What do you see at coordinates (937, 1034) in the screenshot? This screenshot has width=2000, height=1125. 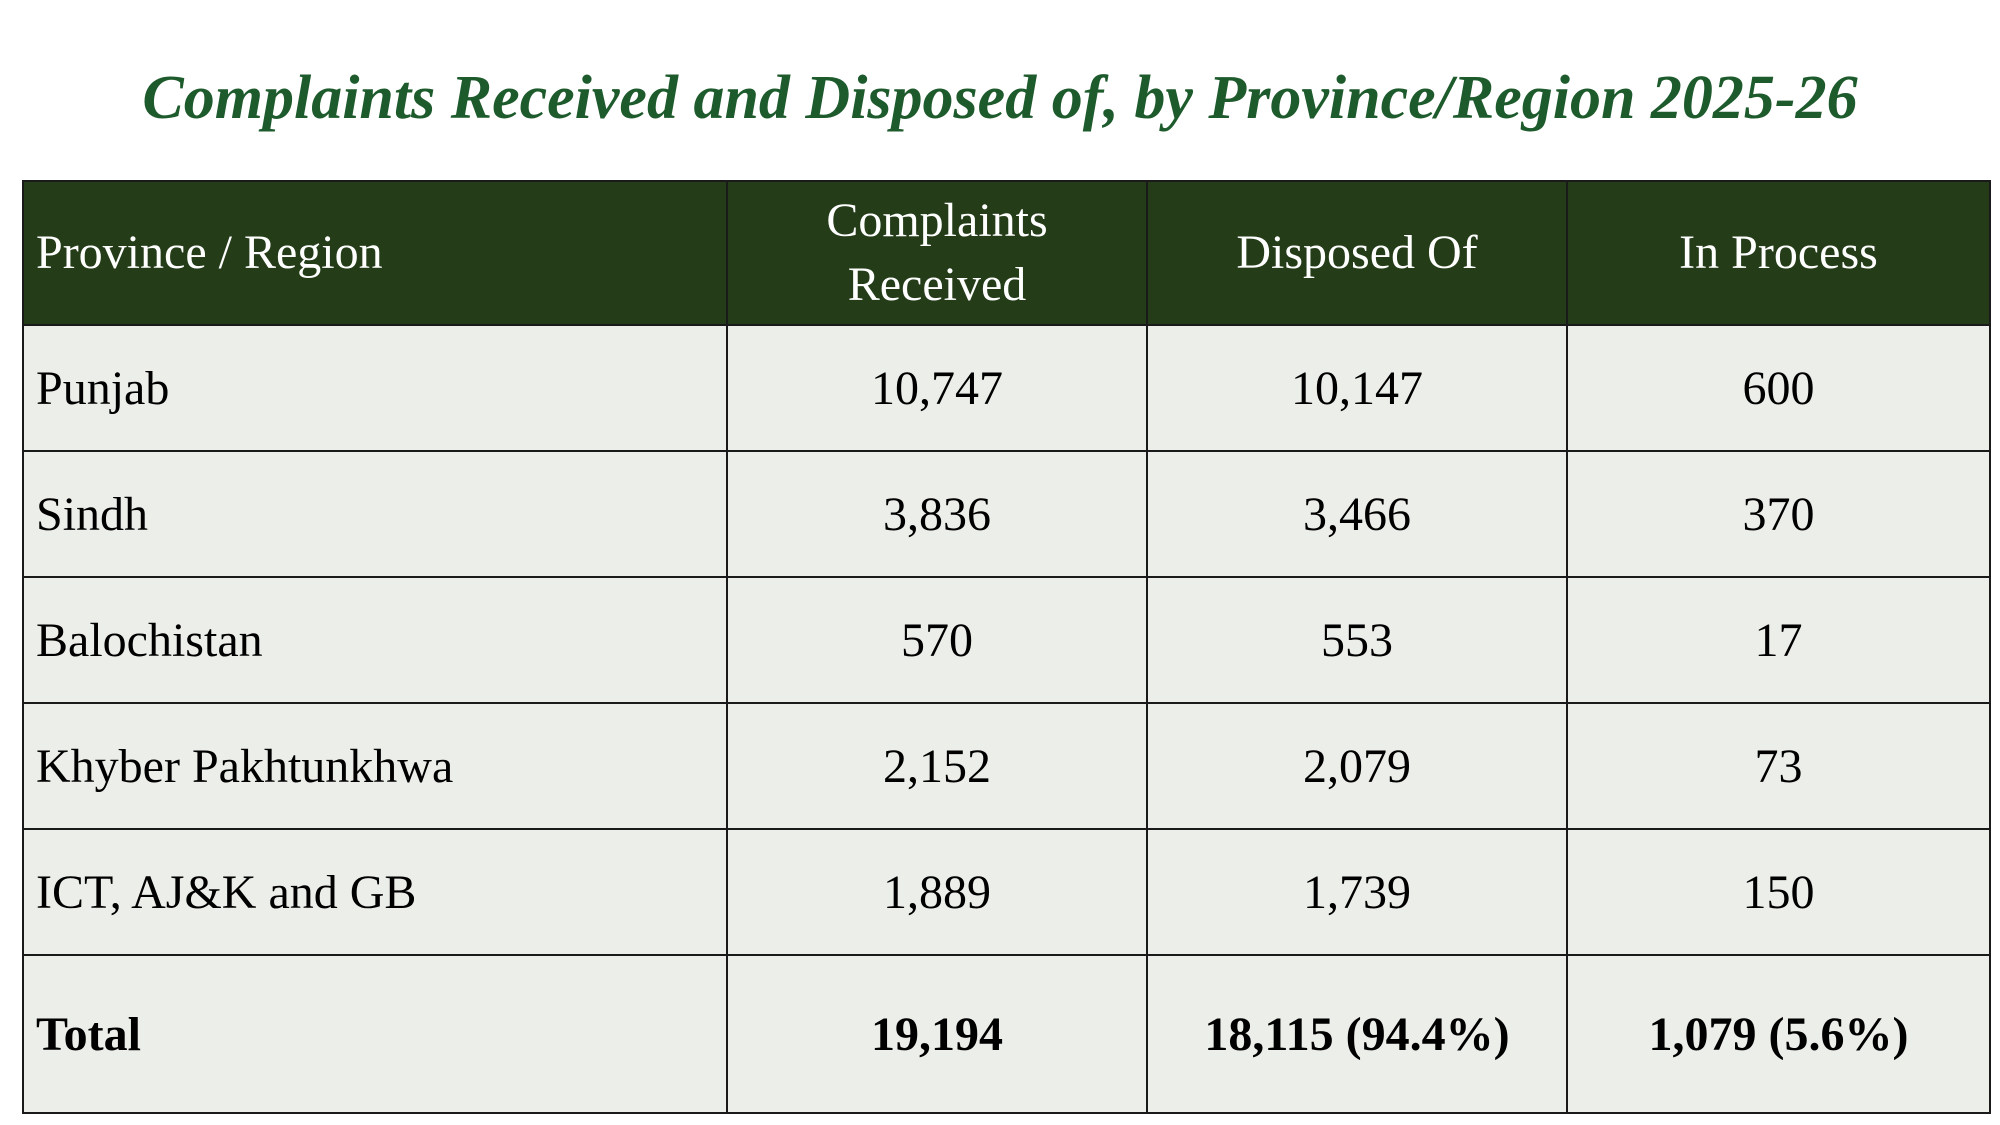 I see `total-received: 19,194` at bounding box center [937, 1034].